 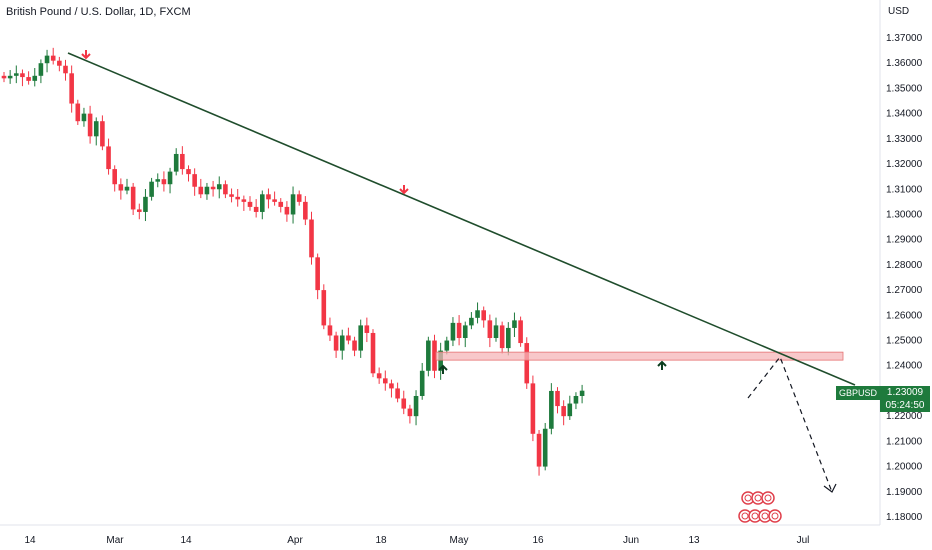 What do you see at coordinates (904, 441) in the screenshot?
I see `y-tick-label: 1.21000` at bounding box center [904, 441].